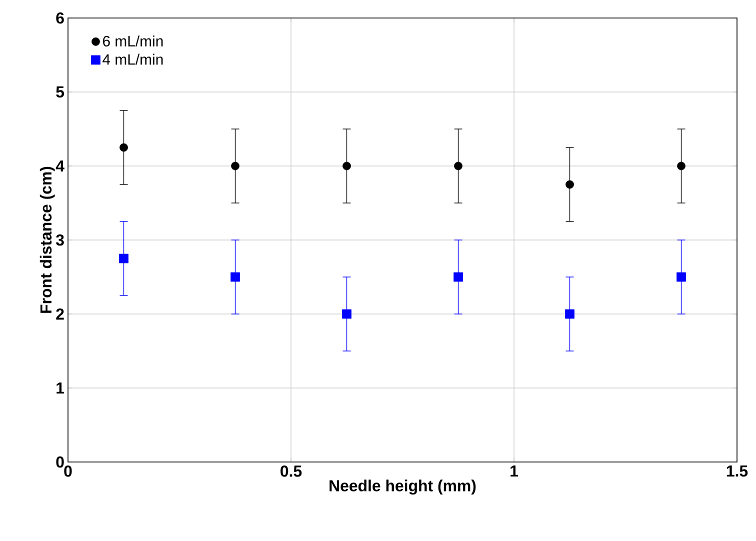  I want to click on x-tick-label: 0.5, so click(291, 471).